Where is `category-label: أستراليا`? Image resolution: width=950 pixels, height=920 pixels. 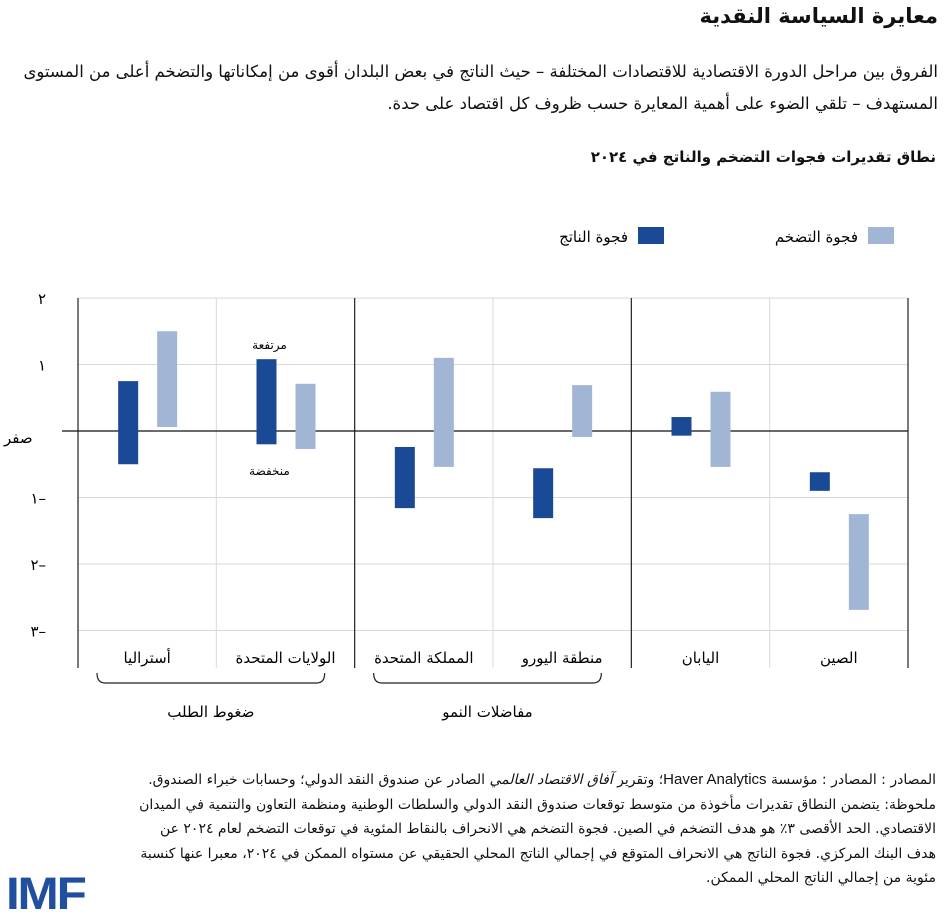 category-label: أستراليا is located at coordinates (146, 657).